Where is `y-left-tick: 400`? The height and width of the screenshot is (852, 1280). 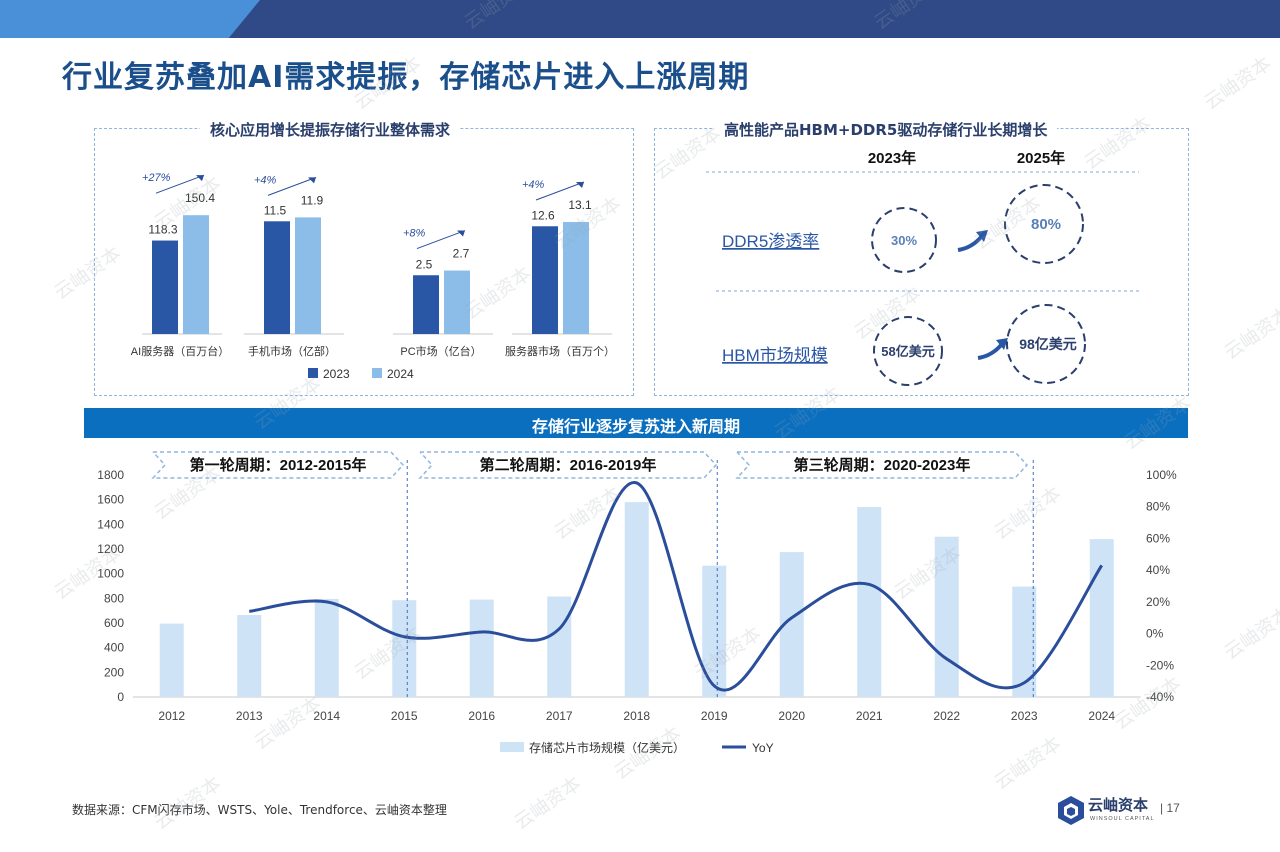 y-left-tick: 400 is located at coordinates (114, 648).